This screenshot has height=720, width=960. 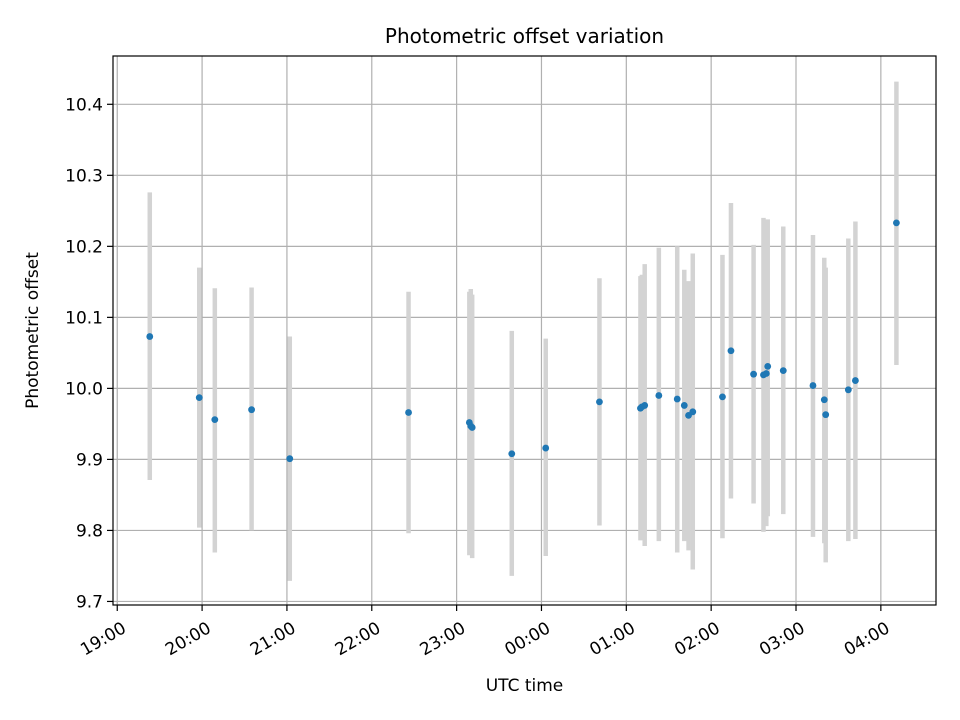 What do you see at coordinates (525, 686) in the screenshot?
I see `x-axis-title: UTC time` at bounding box center [525, 686].